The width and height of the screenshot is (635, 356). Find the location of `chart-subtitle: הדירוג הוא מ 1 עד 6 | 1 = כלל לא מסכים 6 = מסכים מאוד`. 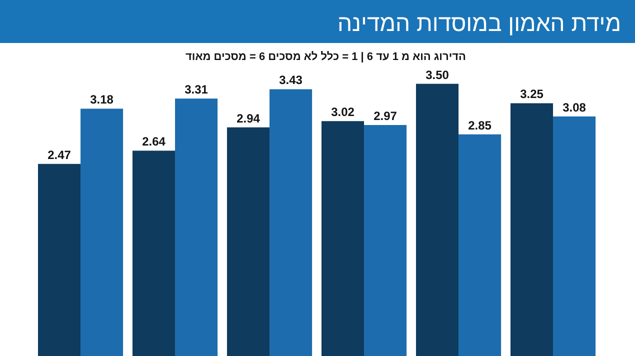

chart-subtitle: הדירוג הוא מ 1 עד 6 | 1 = כלל לא מסכים 6 = מסכים מאוד is located at coordinates (325, 57).